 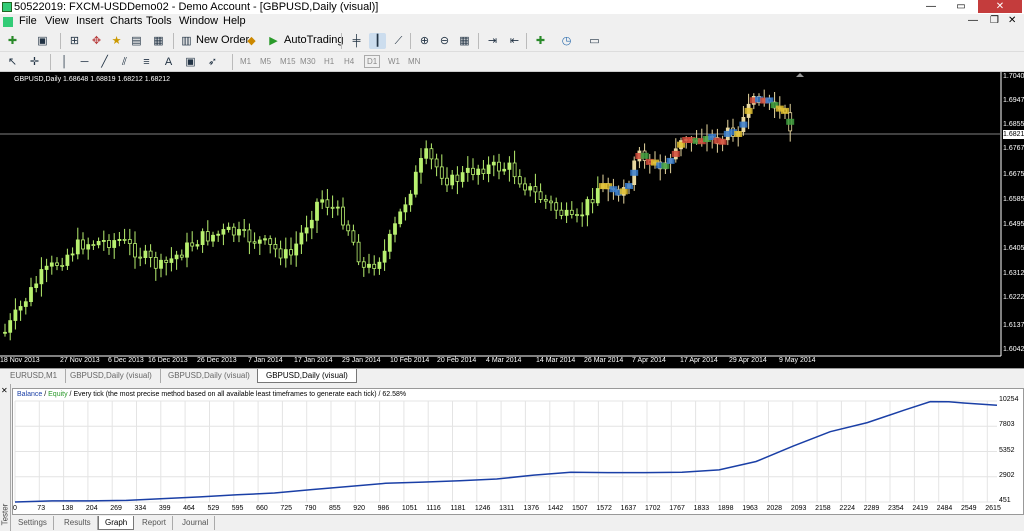 What do you see at coordinates (155, 523) in the screenshot?
I see `tab-report: Report` at bounding box center [155, 523].